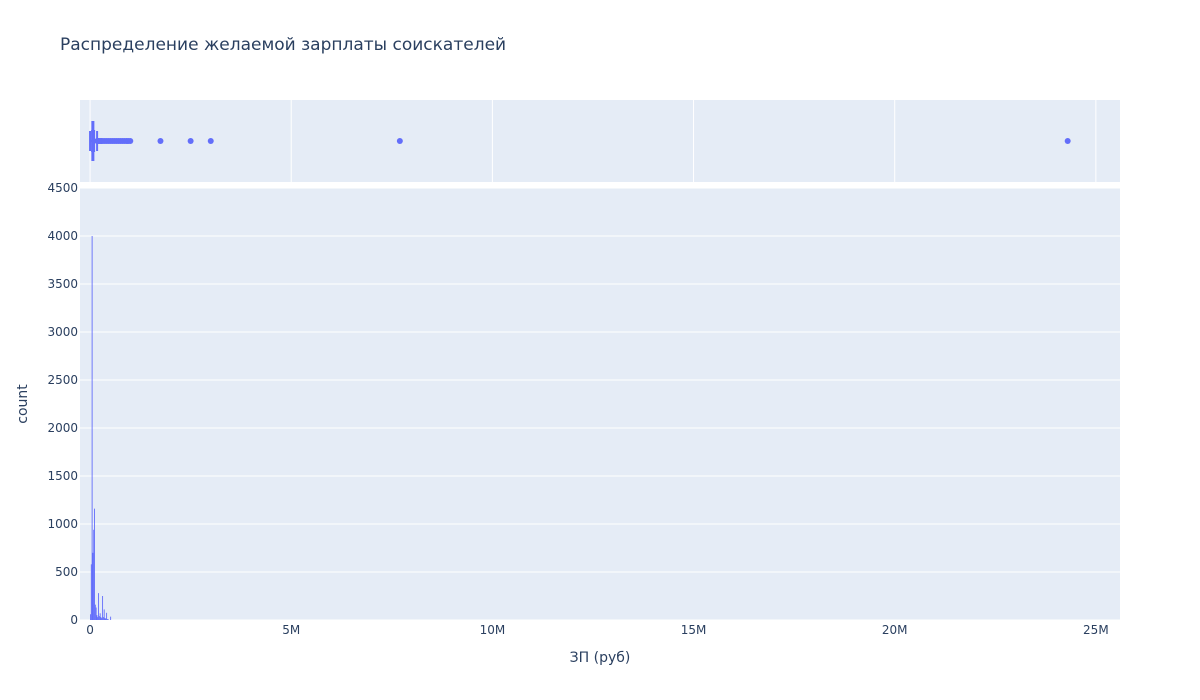  I want to click on x-tick-label: 10M, so click(493, 630).